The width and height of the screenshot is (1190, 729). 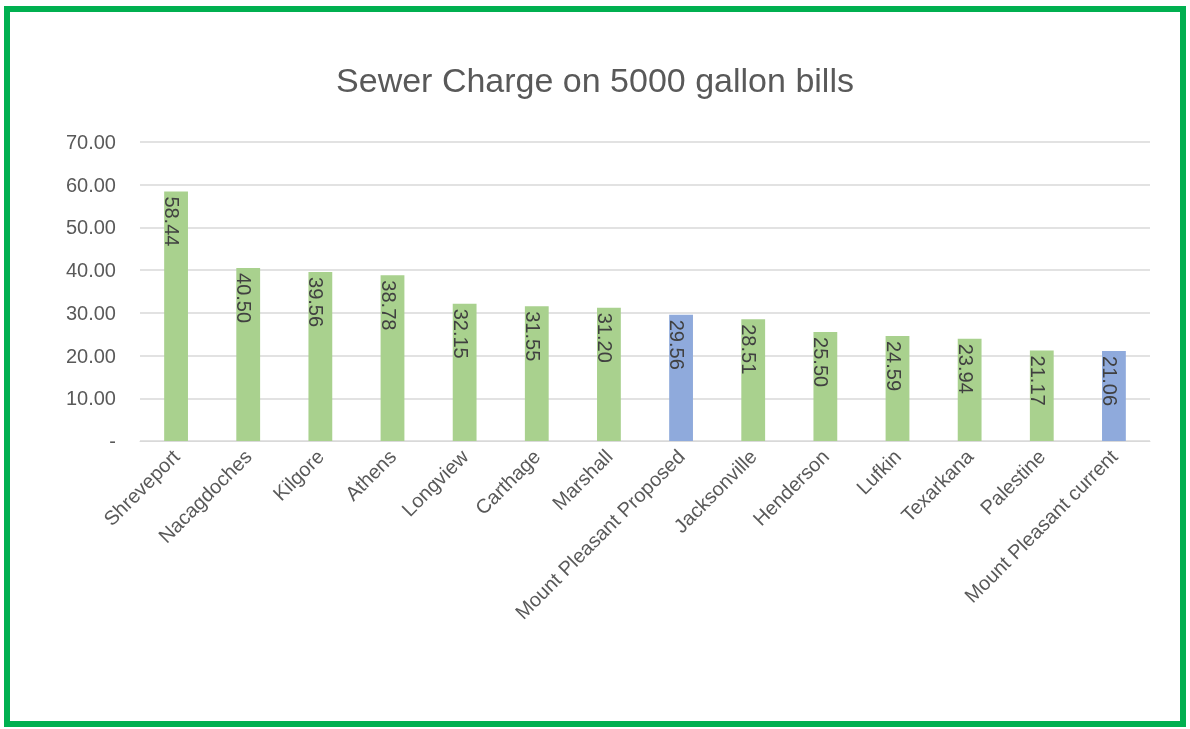 I want to click on data-label: 21.17, so click(x=1037, y=380).